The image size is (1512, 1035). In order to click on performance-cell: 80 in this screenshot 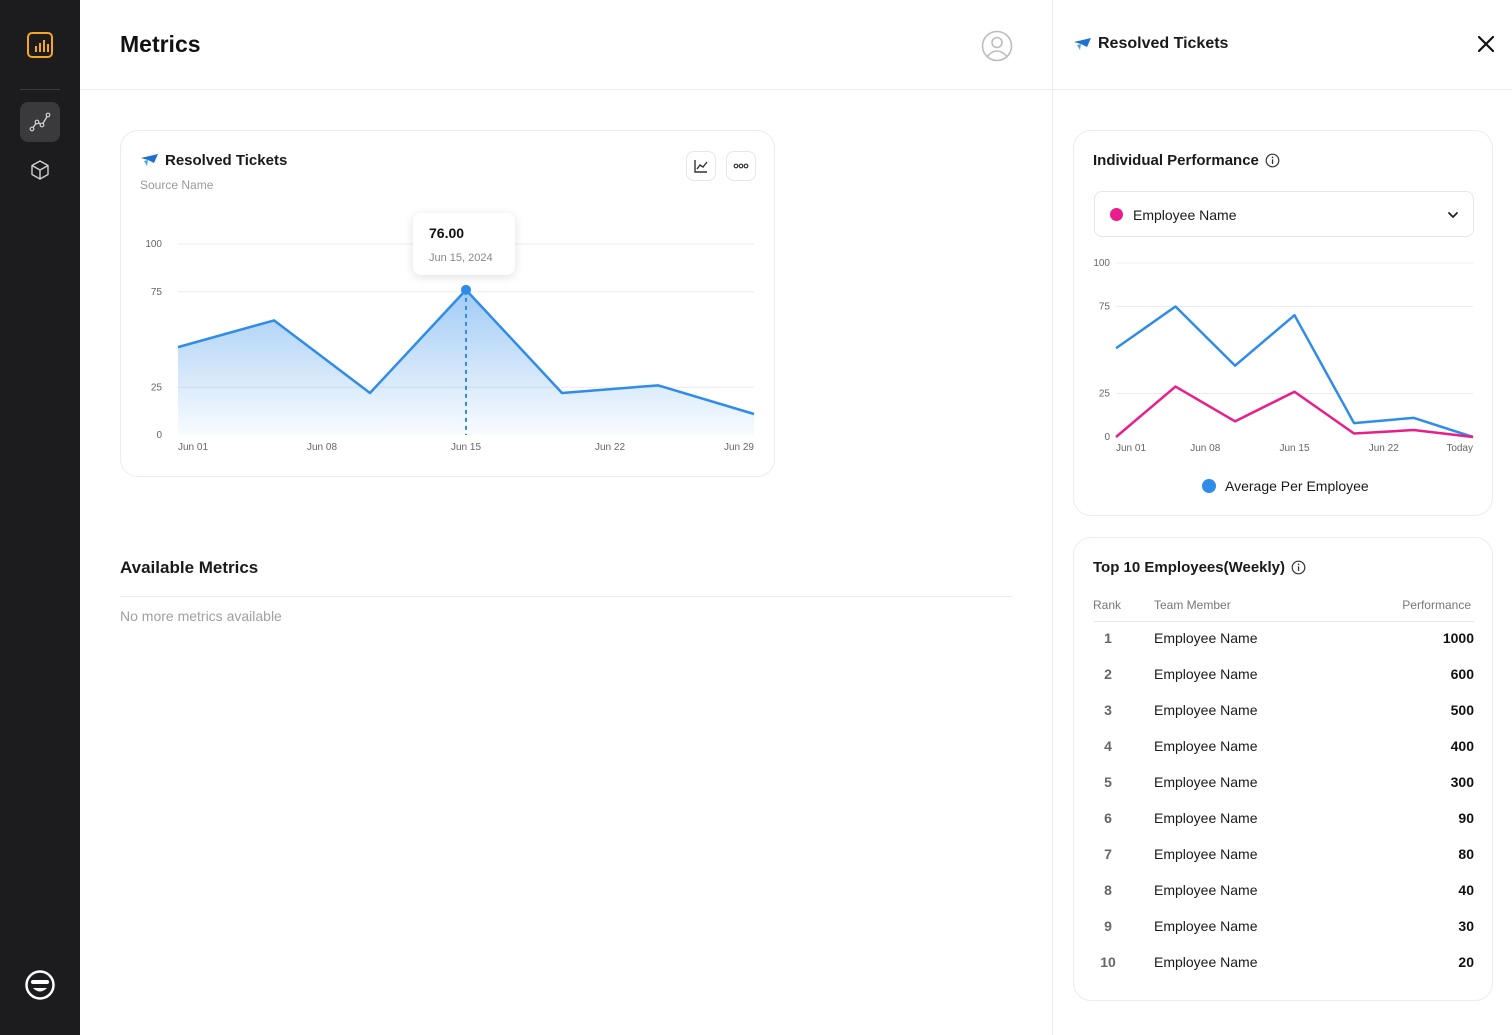, I will do `click(1466, 854)`.